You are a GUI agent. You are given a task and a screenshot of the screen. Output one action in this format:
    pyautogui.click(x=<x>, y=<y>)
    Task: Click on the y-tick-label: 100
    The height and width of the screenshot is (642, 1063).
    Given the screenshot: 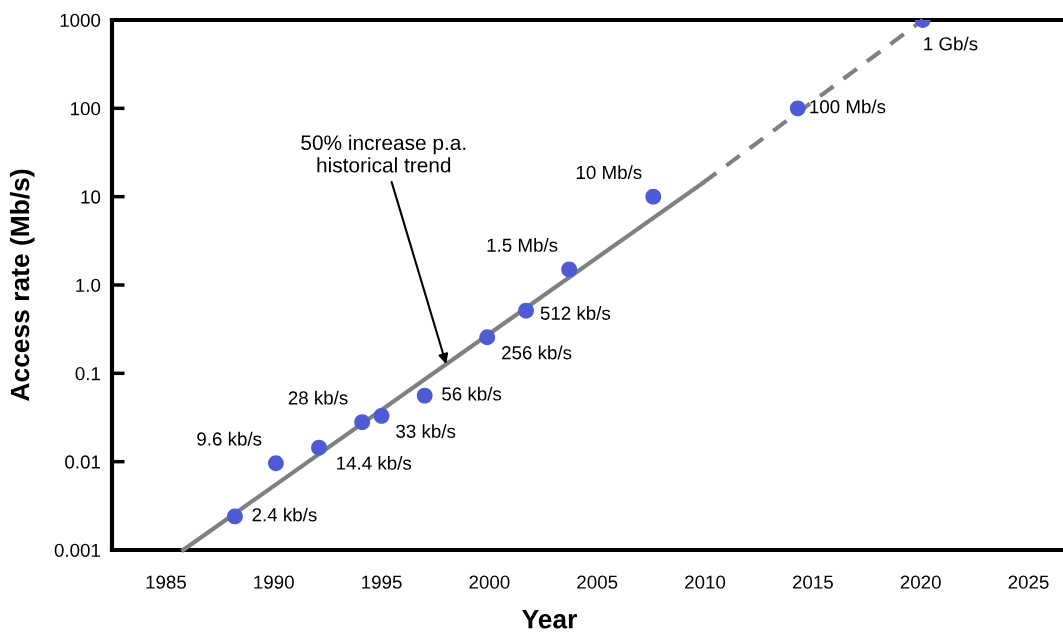 What is the action you would take?
    pyautogui.click(x=86, y=109)
    